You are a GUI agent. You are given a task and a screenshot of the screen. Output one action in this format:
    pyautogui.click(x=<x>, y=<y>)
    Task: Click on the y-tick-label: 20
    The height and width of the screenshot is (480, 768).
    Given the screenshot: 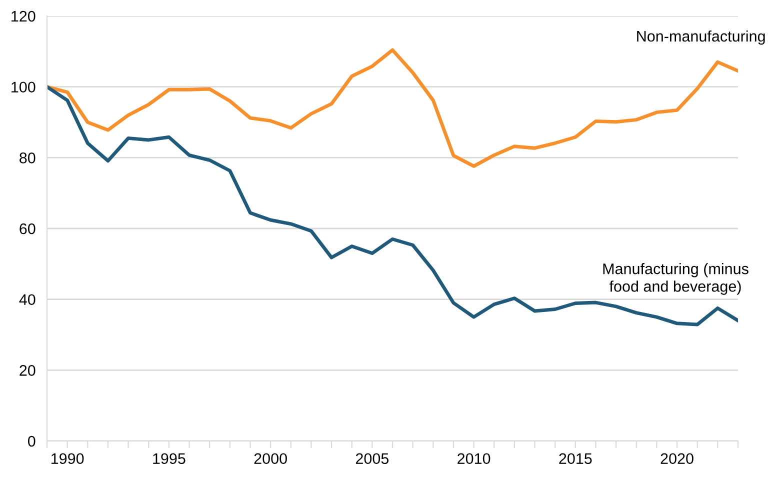 What is the action you would take?
    pyautogui.click(x=28, y=370)
    